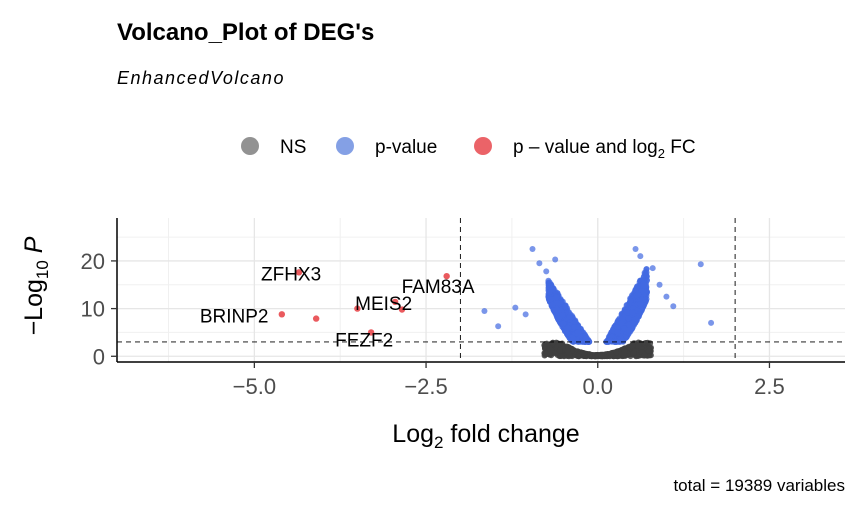  What do you see at coordinates (93, 309) in the screenshot?
I see `y-tick-label: 10` at bounding box center [93, 309].